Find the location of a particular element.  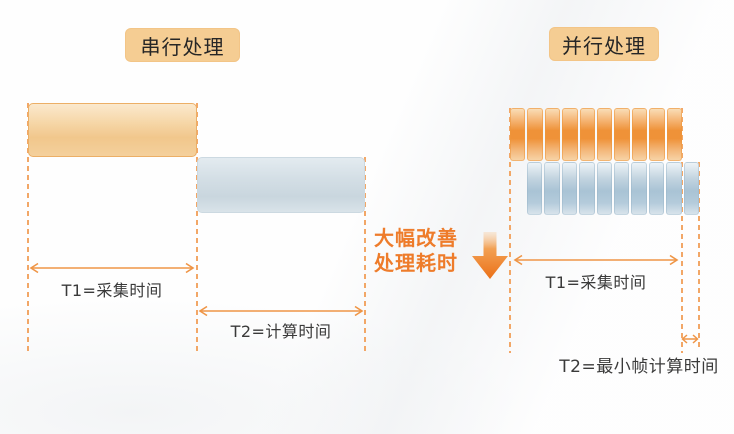

serial-title-label: 串行处理 is located at coordinates (182, 46).